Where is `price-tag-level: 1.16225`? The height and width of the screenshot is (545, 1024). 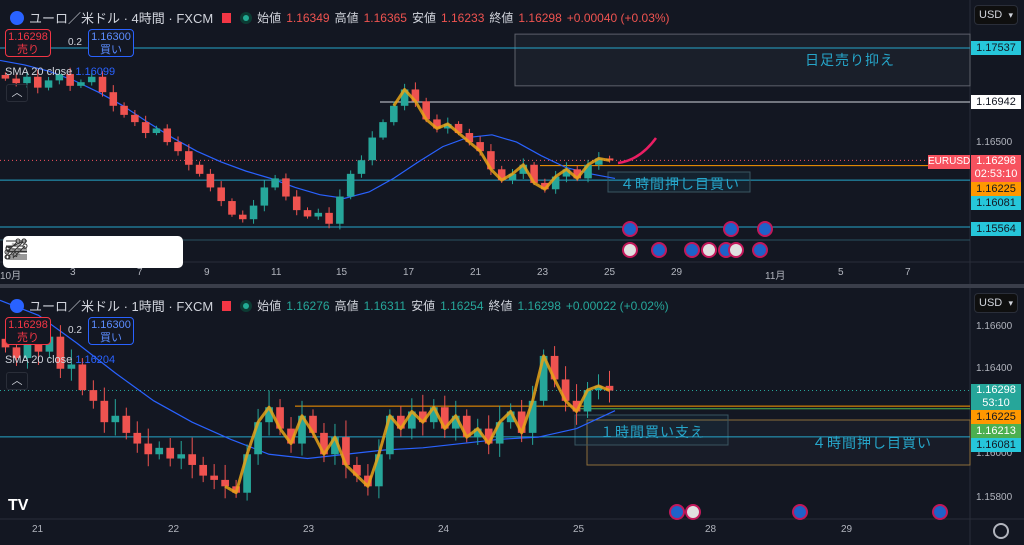
price-tag-level: 1.16225 is located at coordinates (996, 417).